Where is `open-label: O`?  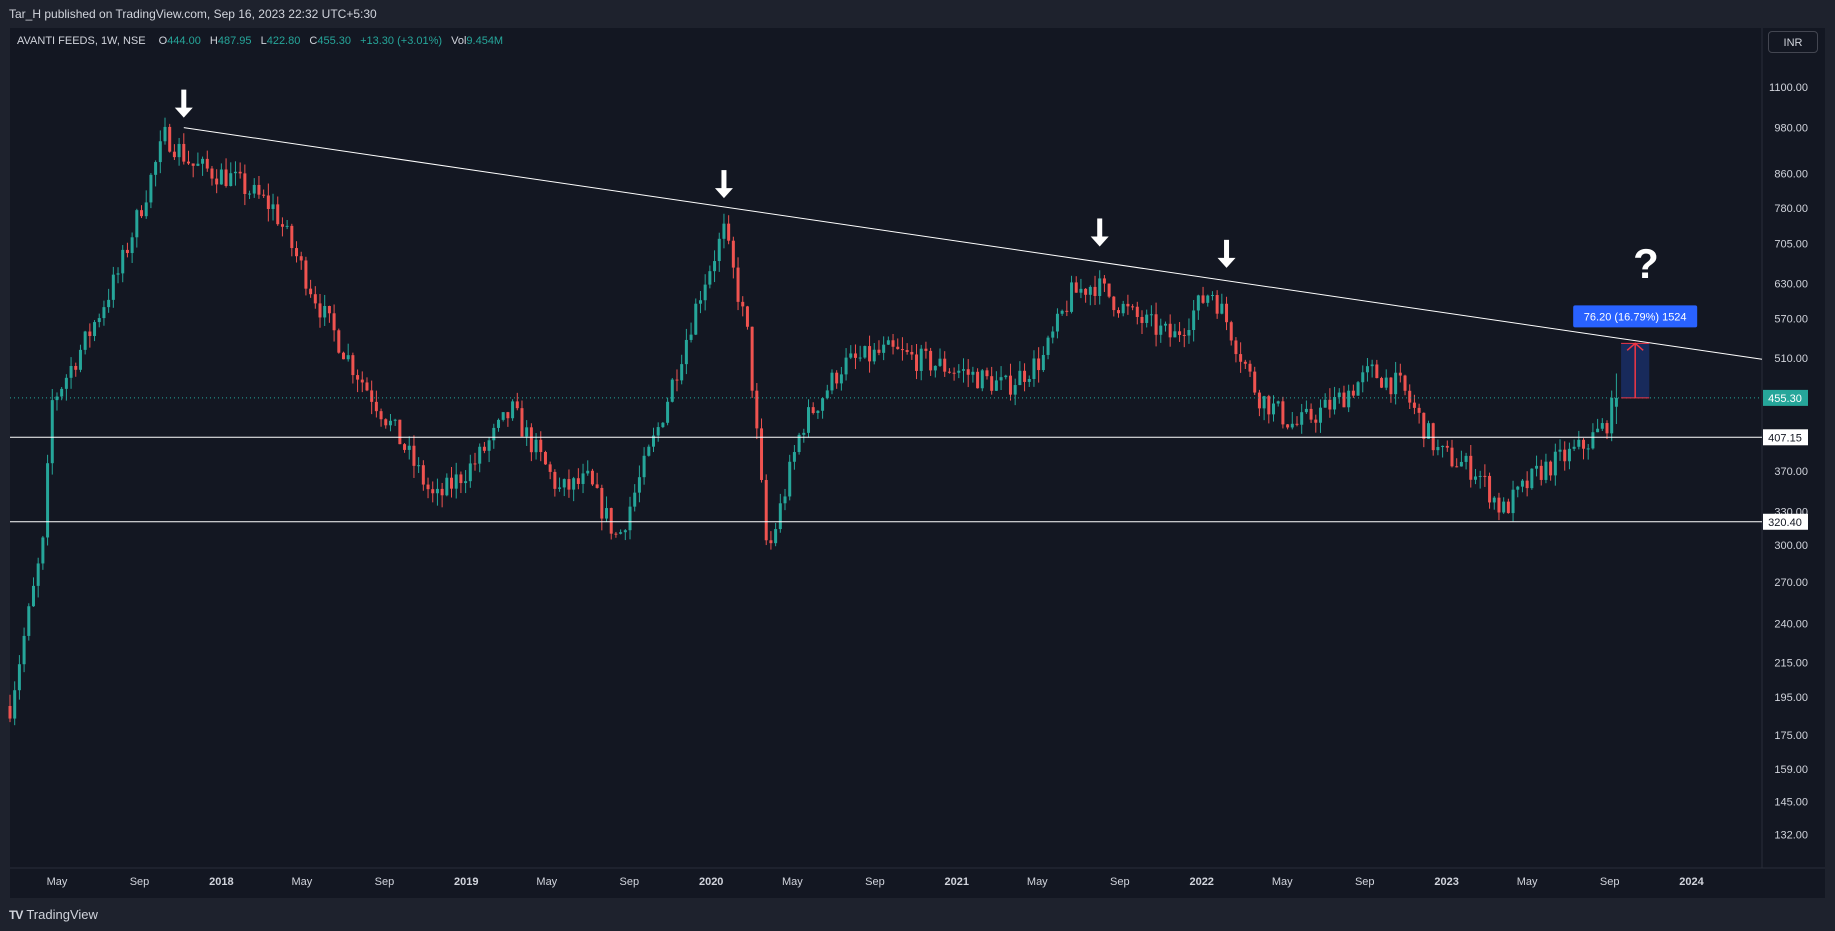
open-label: O is located at coordinates (163, 41).